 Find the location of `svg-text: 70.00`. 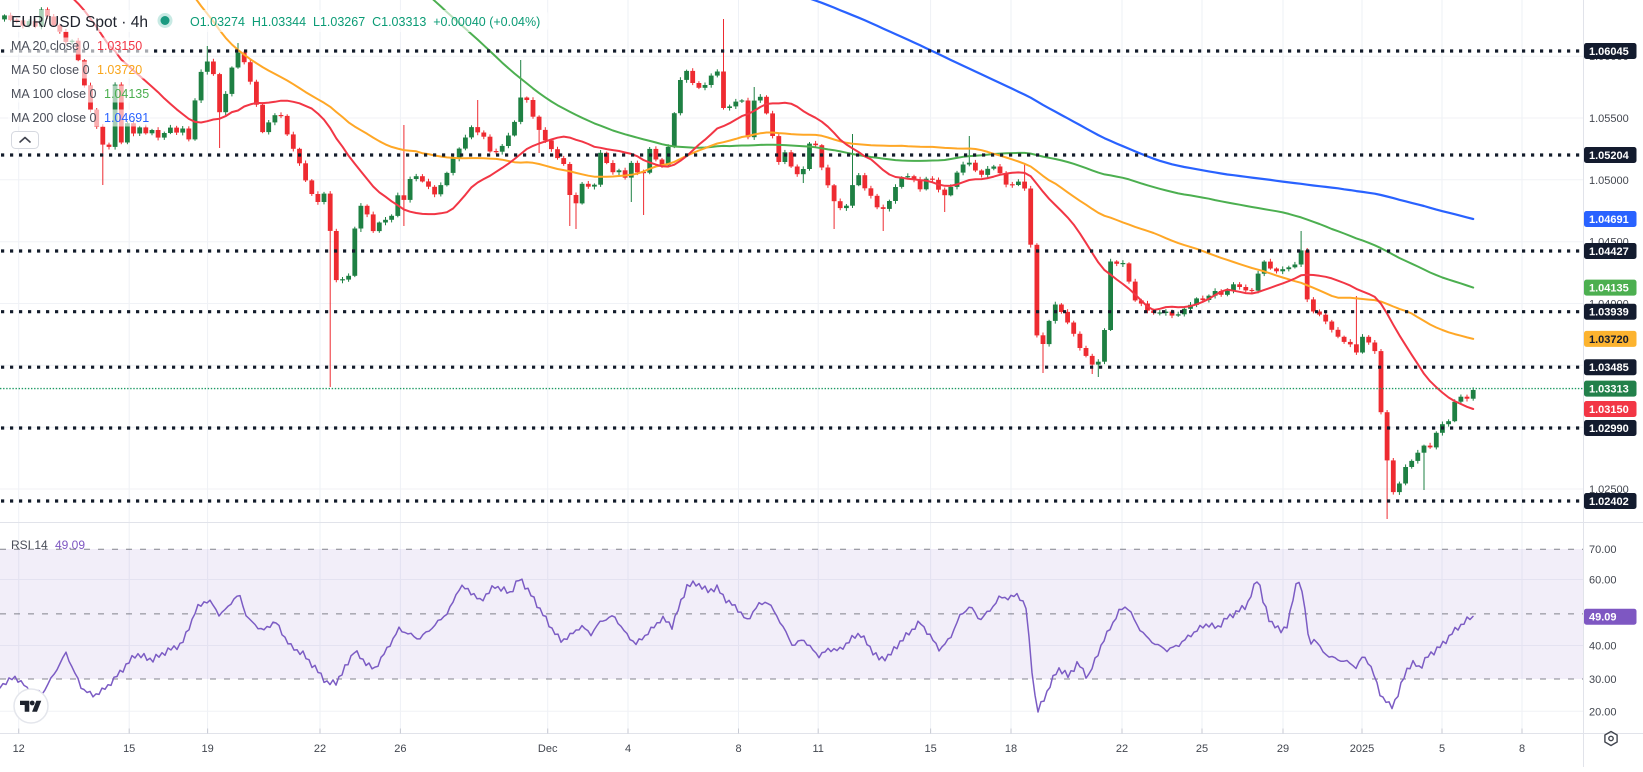

svg-text: 70.00 is located at coordinates (1603, 550).